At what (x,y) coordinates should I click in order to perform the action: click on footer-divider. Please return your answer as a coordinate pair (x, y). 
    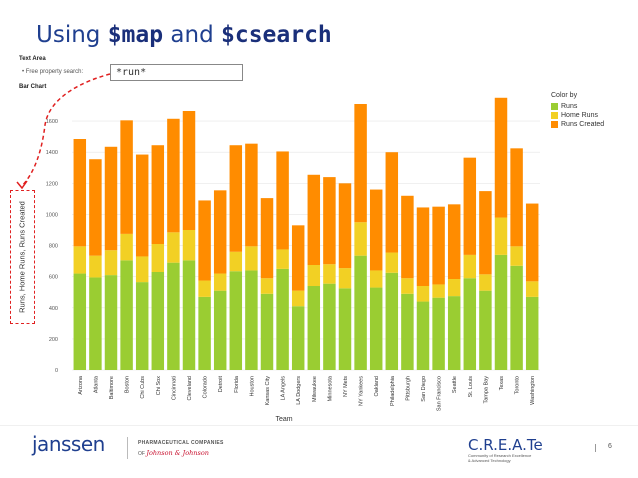
    Looking at the image, I should click on (319, 425).